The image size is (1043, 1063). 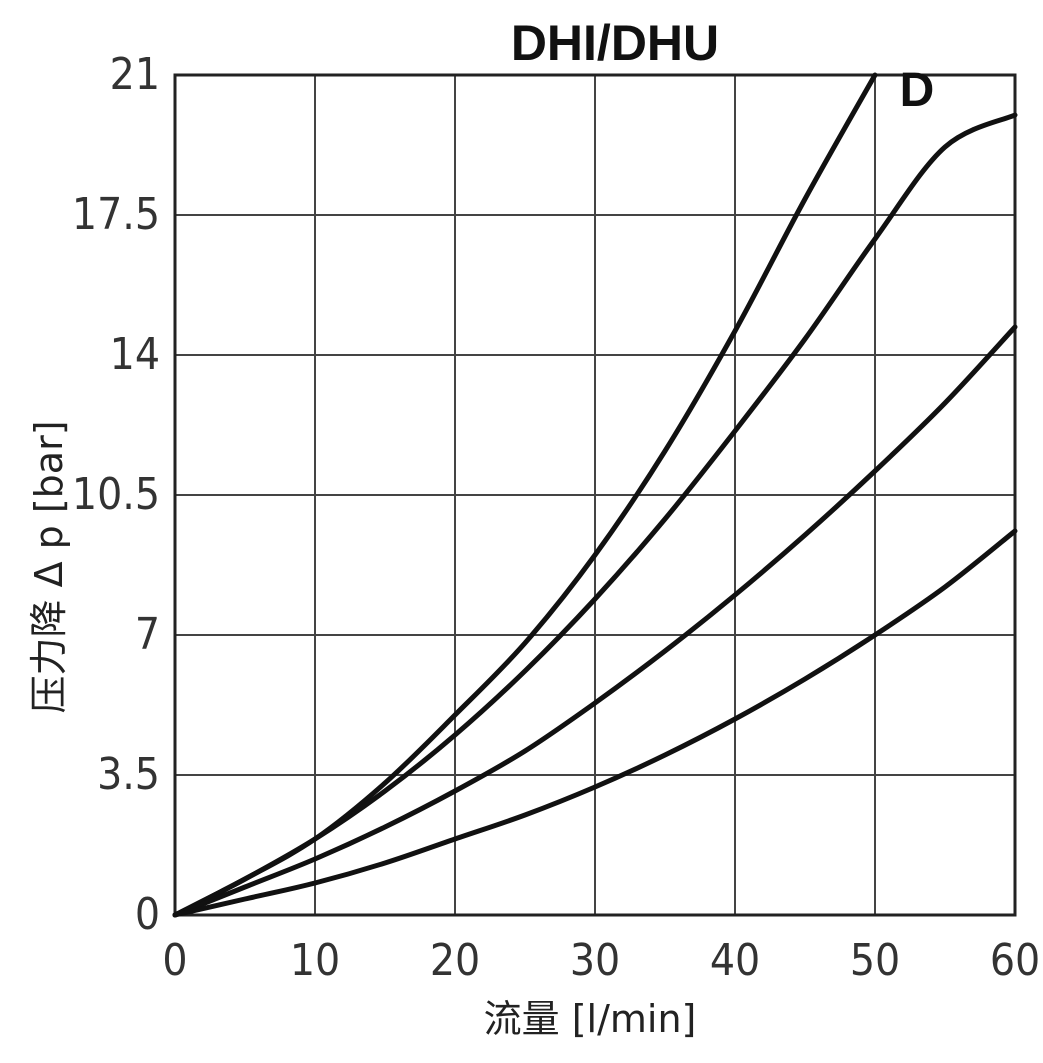 I want to click on y-tick-label-1: 3.5, so click(x=128, y=774).